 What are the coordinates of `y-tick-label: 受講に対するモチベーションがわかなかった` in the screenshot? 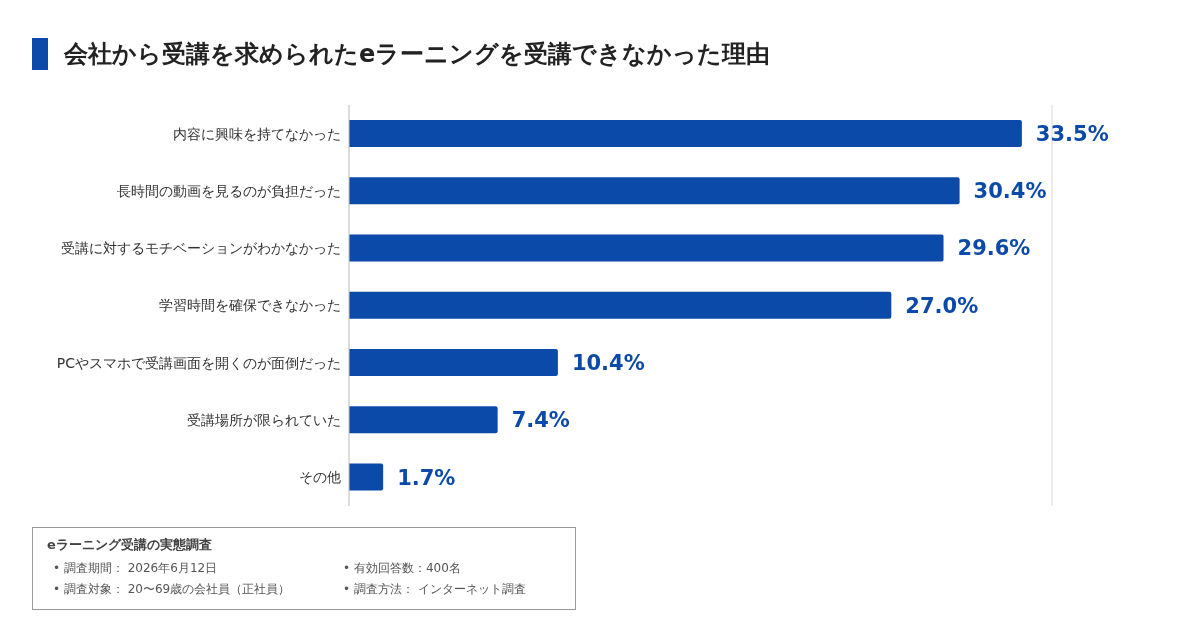 It's located at (201, 248).